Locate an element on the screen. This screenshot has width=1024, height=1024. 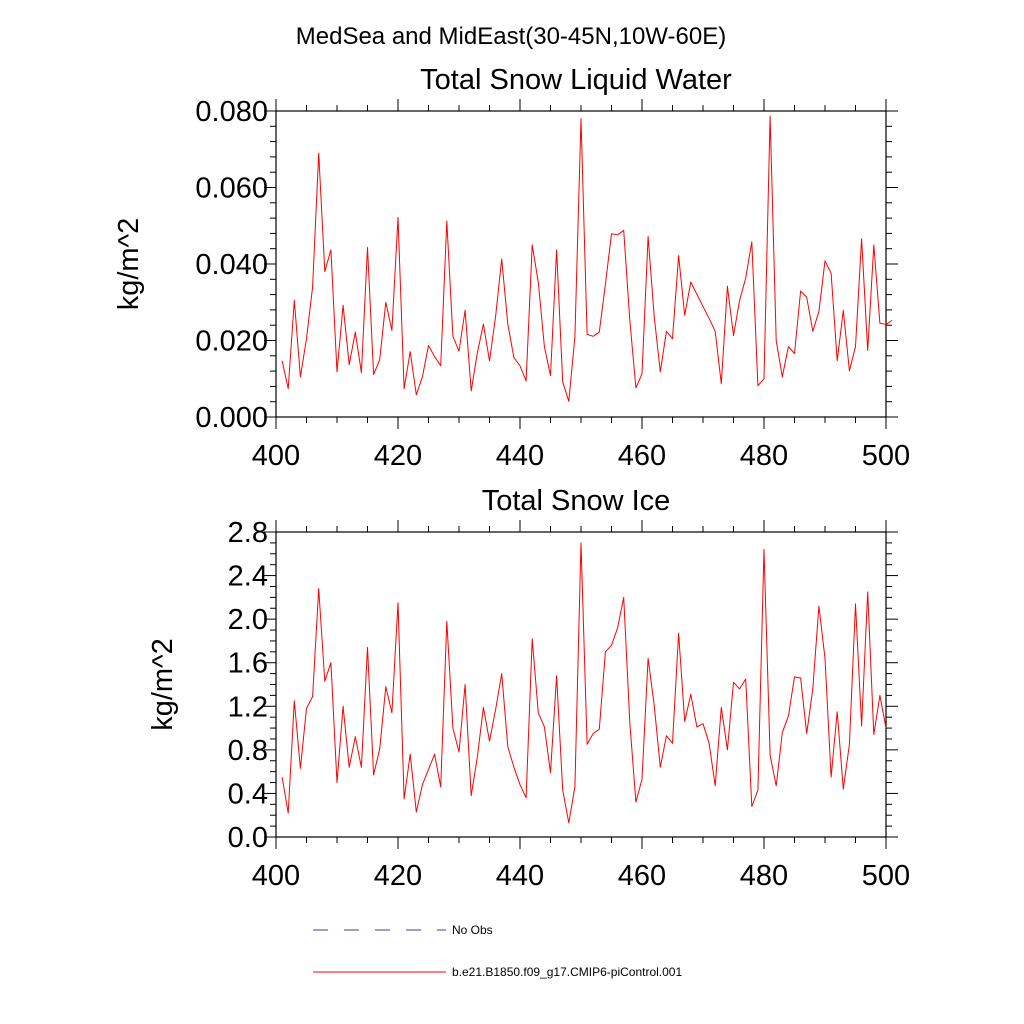
figure-title: MedSea and MidEast(30-45N,10W-60E) is located at coordinates (511, 36).